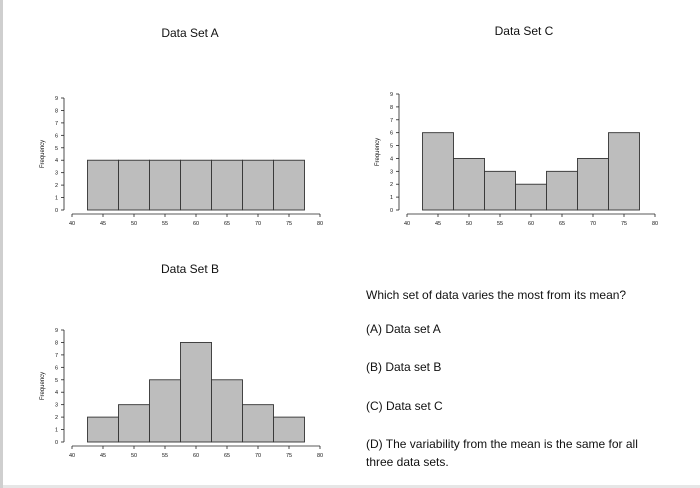  What do you see at coordinates (190, 33) in the screenshot?
I see `chart-title-a: Data Set A` at bounding box center [190, 33].